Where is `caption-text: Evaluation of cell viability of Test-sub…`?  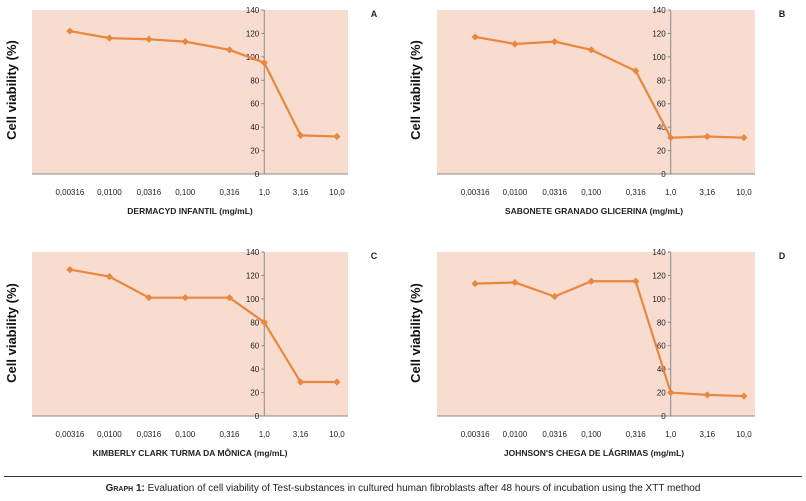 caption-text: Evaluation of cell viability of Test-sub… is located at coordinates (422, 488).